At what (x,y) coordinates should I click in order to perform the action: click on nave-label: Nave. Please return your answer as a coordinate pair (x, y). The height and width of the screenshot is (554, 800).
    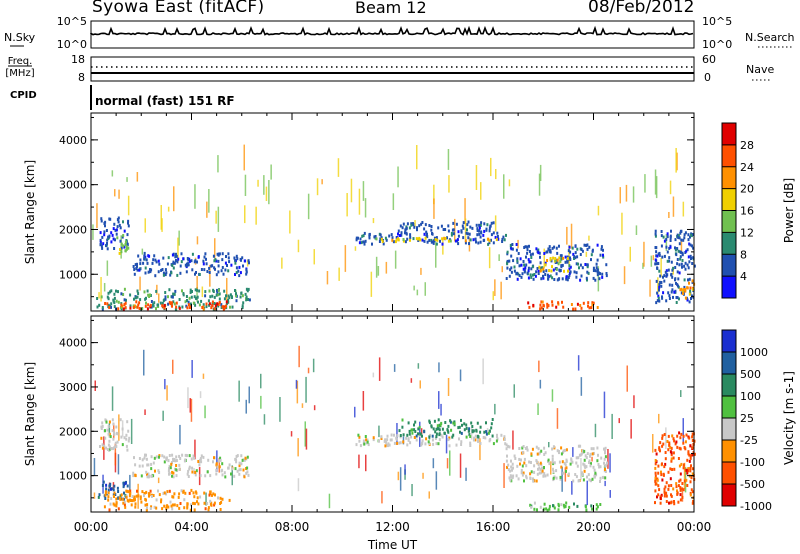
    Looking at the image, I should click on (760, 69).